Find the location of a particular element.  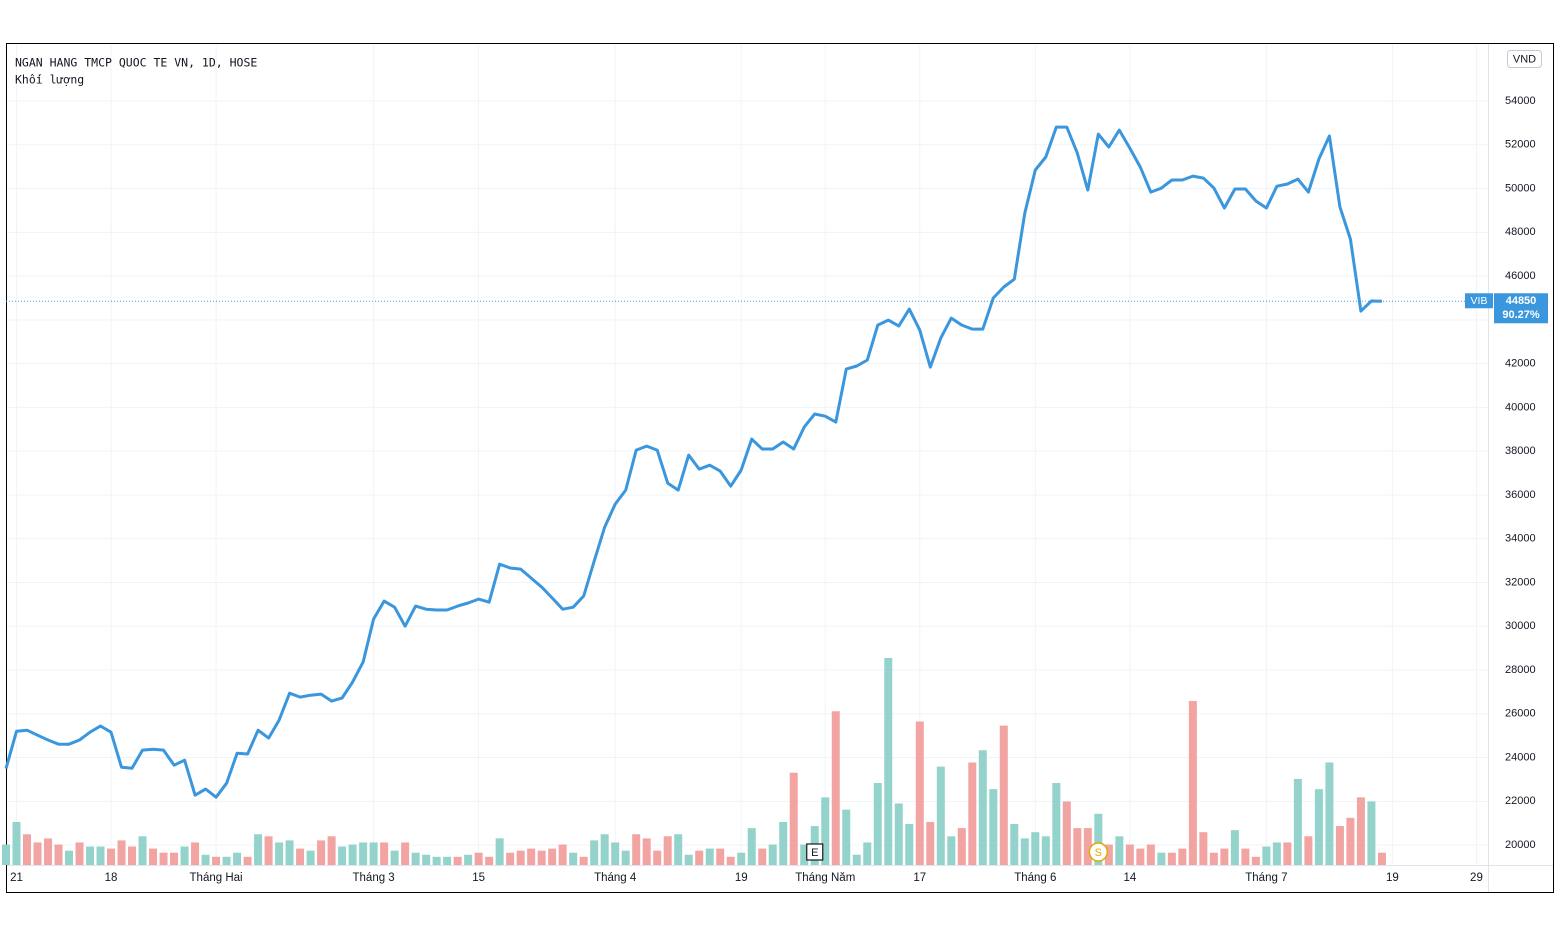

x-tick-label: Tháng 7 is located at coordinates (1266, 878).